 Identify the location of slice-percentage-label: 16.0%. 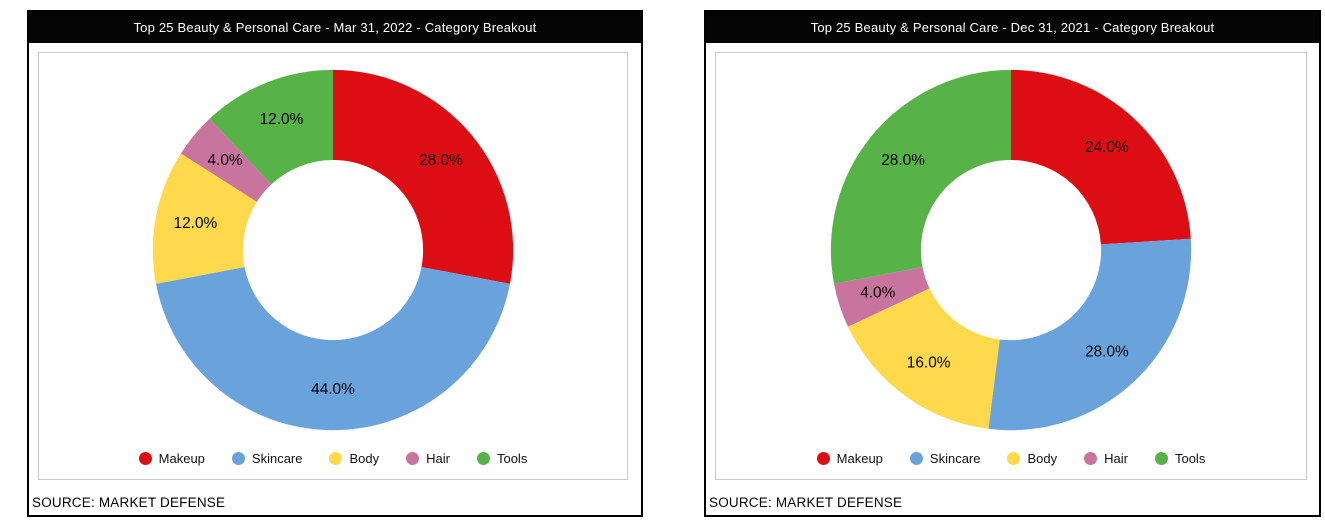
(929, 362).